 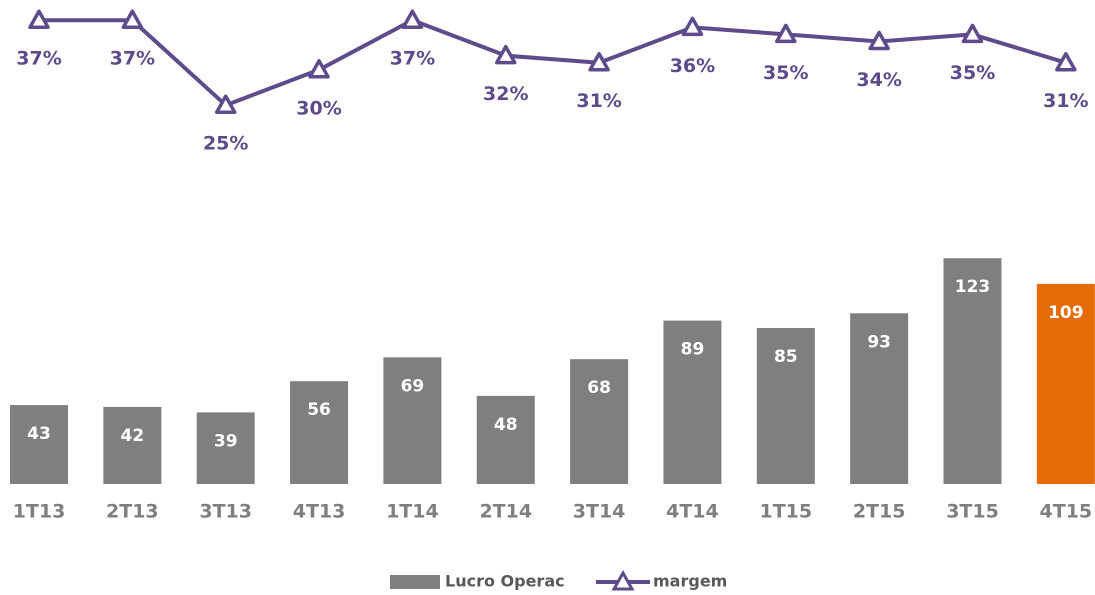 I want to click on bar-value-label: 39, so click(x=226, y=441).